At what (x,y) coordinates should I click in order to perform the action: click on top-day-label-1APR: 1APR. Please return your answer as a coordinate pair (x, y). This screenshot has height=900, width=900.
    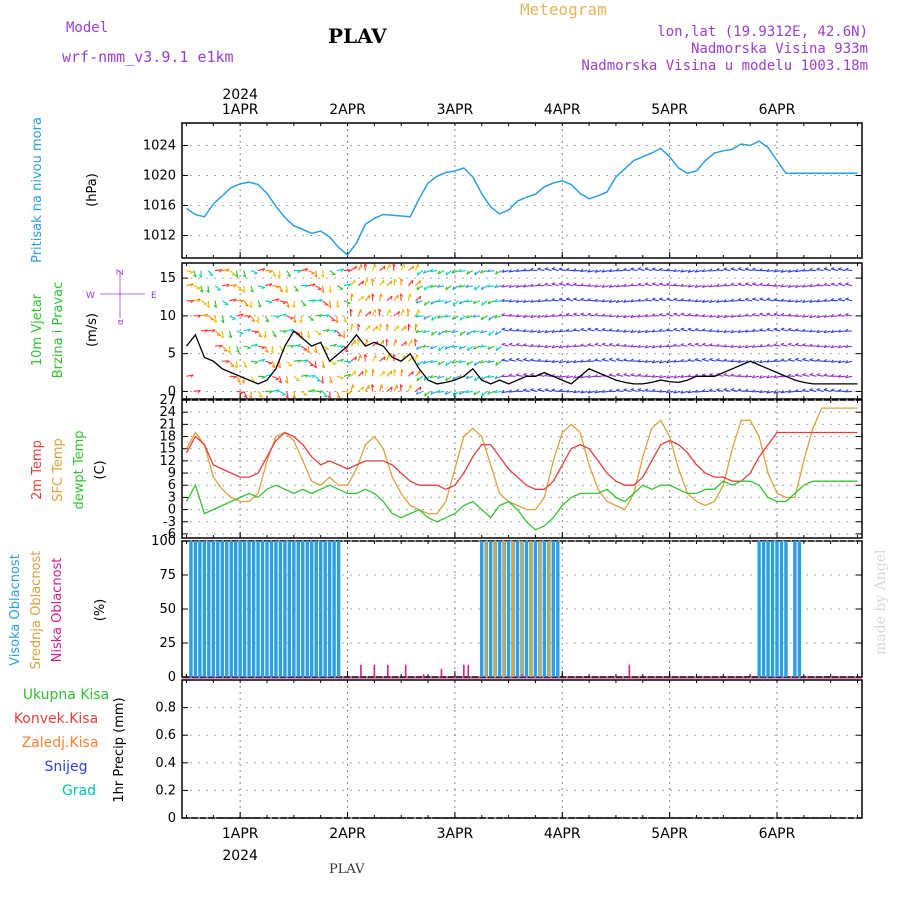
    Looking at the image, I should click on (240, 110).